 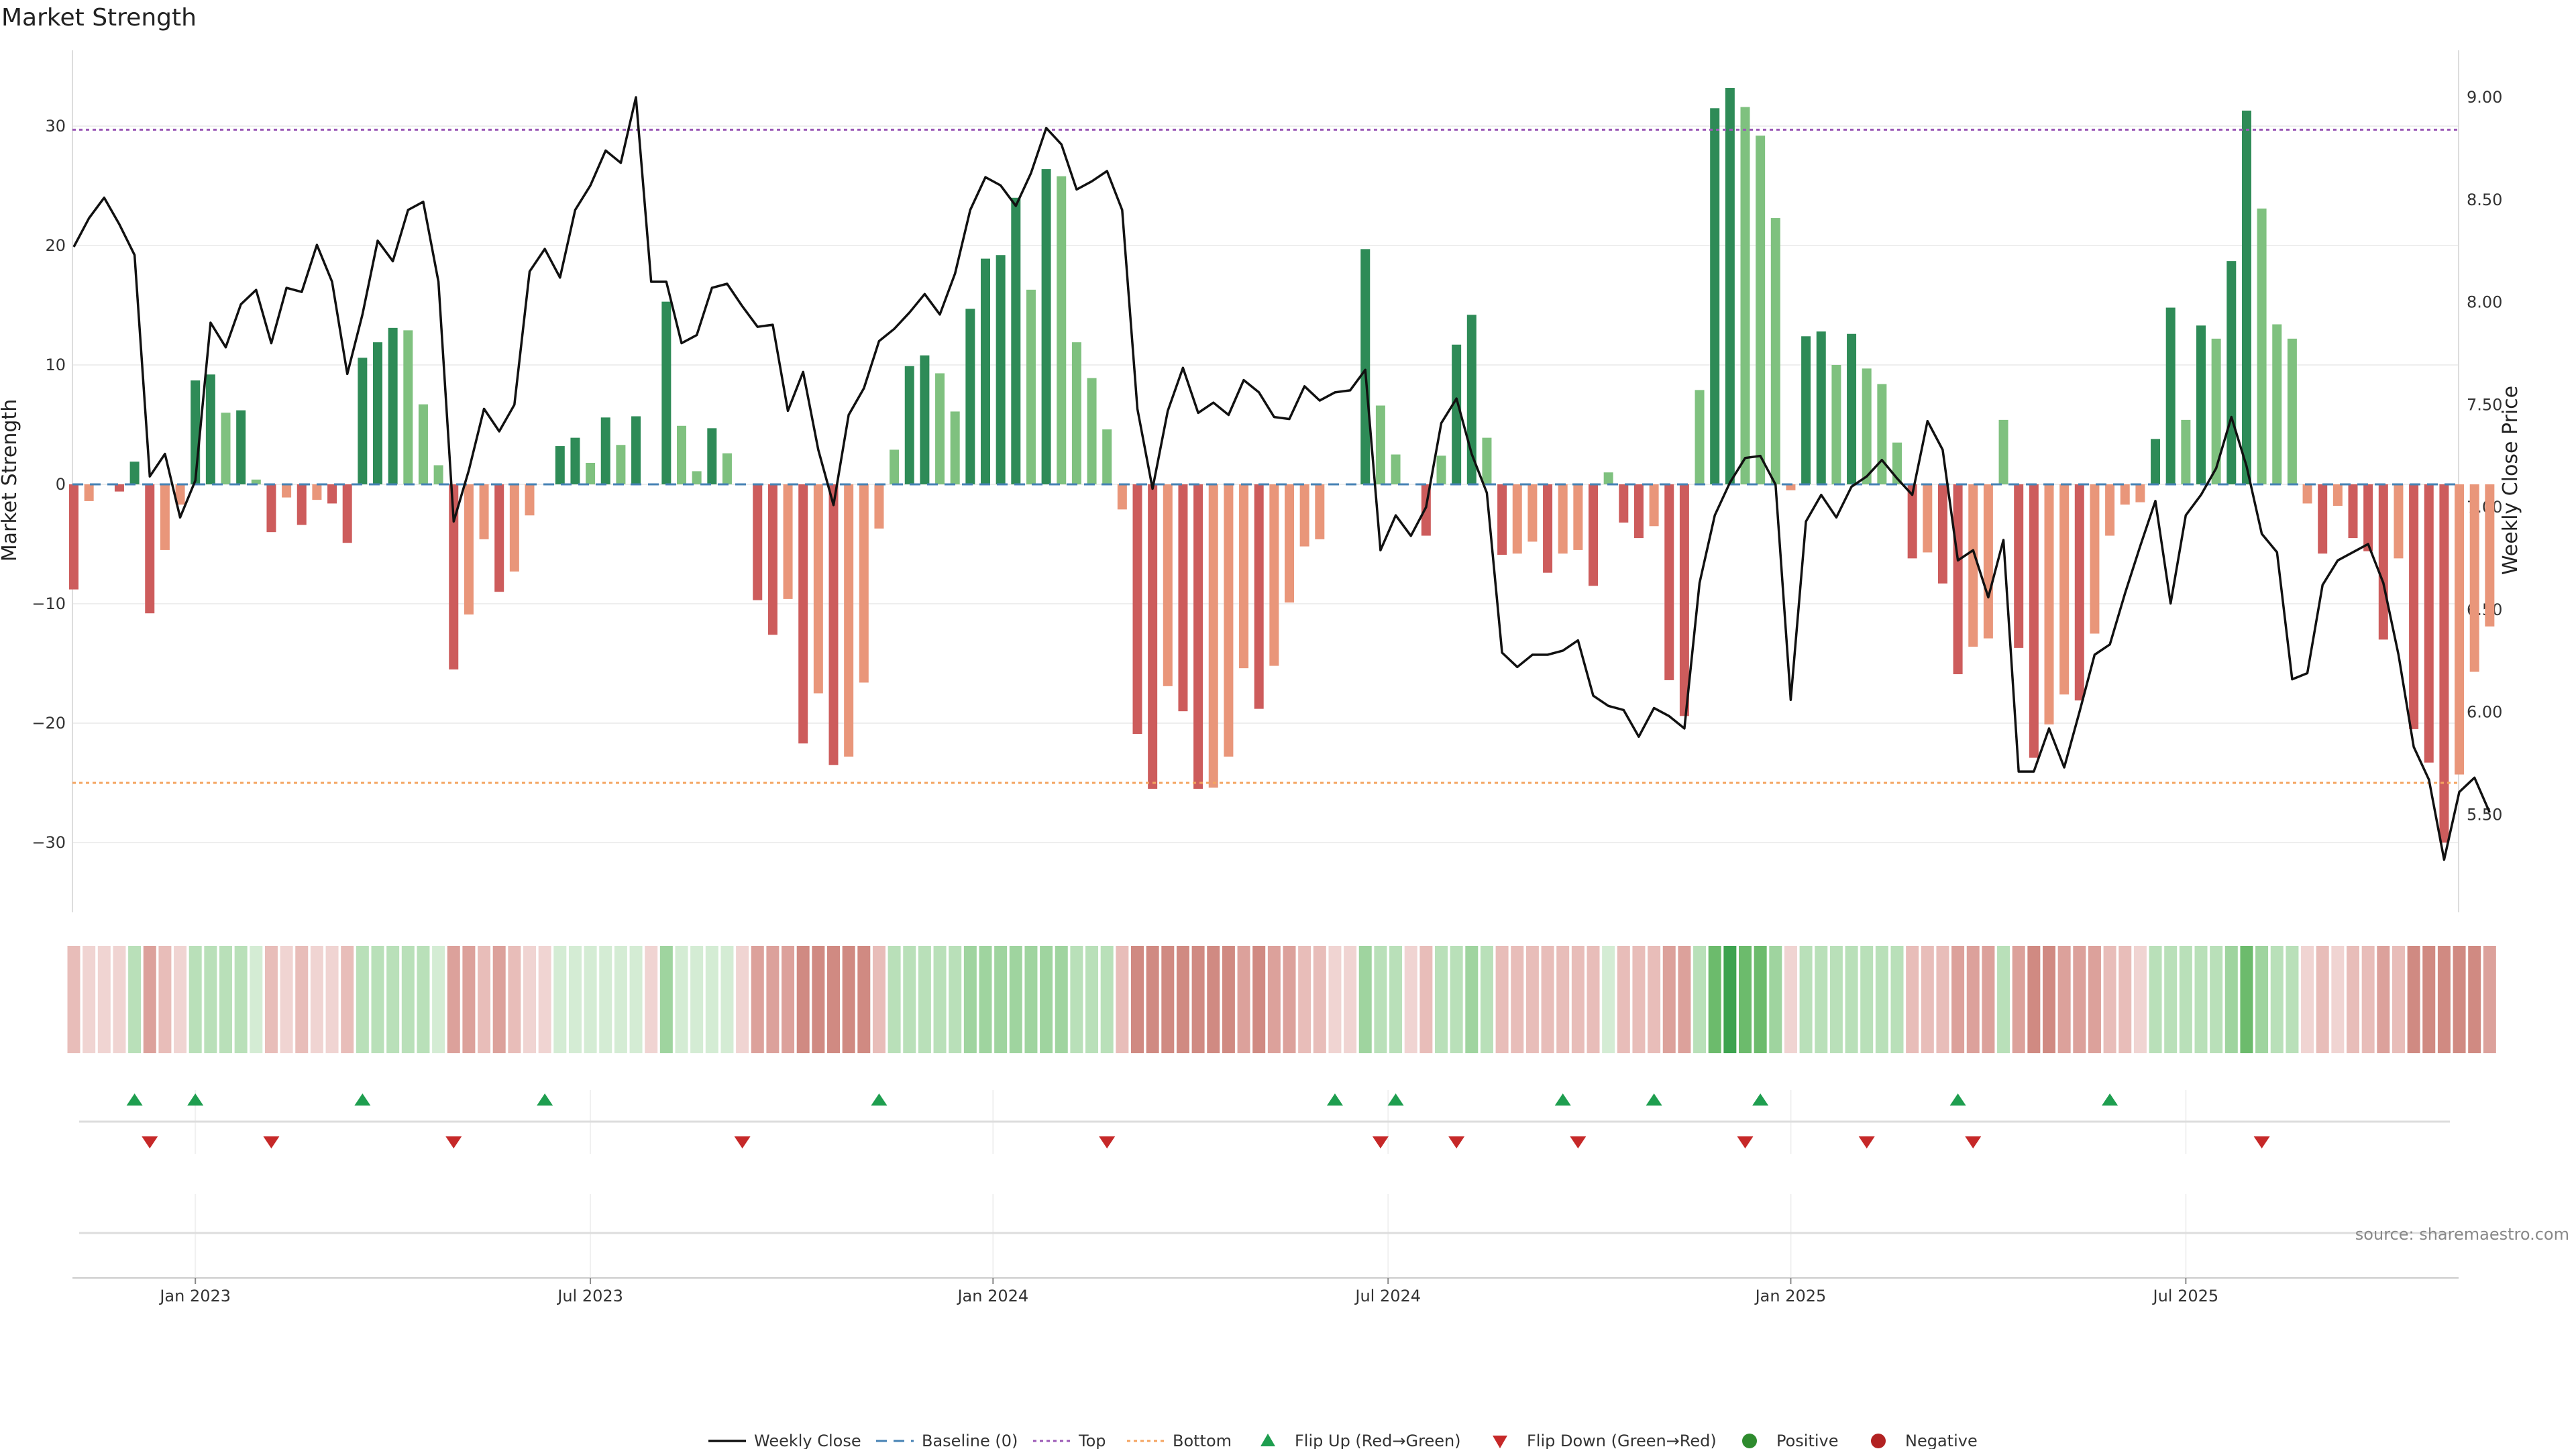 What do you see at coordinates (49, 723) in the screenshot?
I see `y-tick-label-left: −20` at bounding box center [49, 723].